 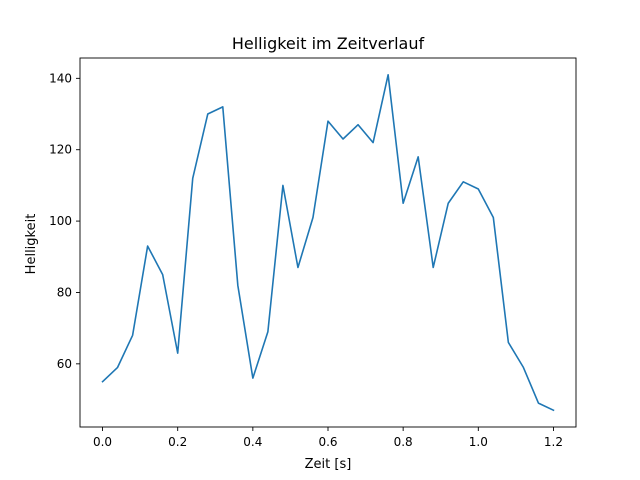 I want to click on x-axis: 0.0 0.2 0.4 0.6 0.8 1.0 1.2, so click(x=328, y=438).